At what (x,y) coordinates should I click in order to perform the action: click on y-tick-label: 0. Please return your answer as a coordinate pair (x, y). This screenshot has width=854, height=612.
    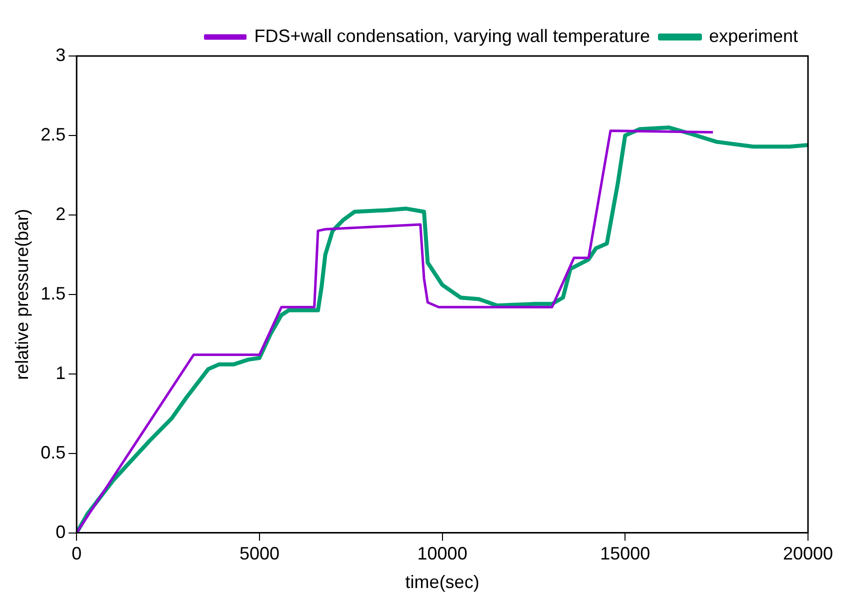
    Looking at the image, I should click on (61, 532).